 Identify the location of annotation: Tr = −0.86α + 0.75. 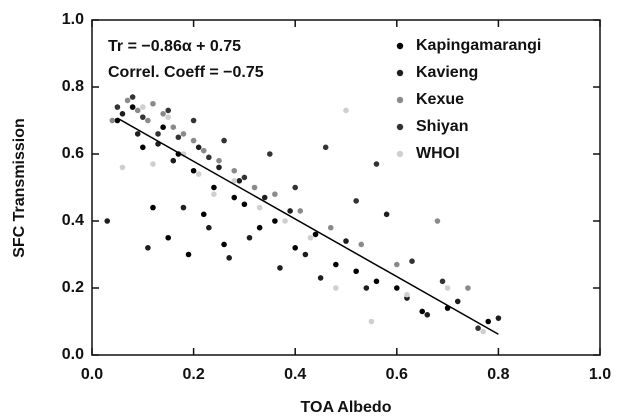
(174, 46).